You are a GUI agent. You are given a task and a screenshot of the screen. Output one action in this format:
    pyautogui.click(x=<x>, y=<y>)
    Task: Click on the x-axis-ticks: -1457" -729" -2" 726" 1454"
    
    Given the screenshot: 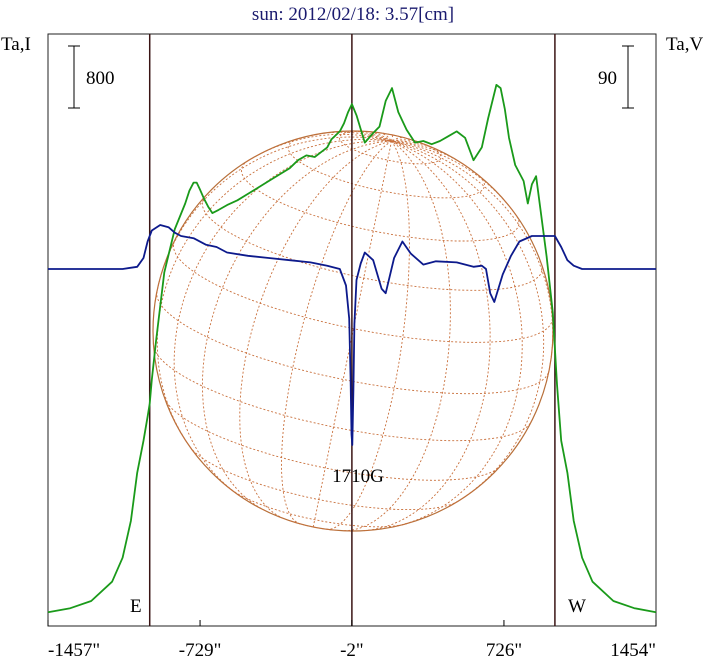 What is the action you would take?
    pyautogui.click(x=352, y=640)
    